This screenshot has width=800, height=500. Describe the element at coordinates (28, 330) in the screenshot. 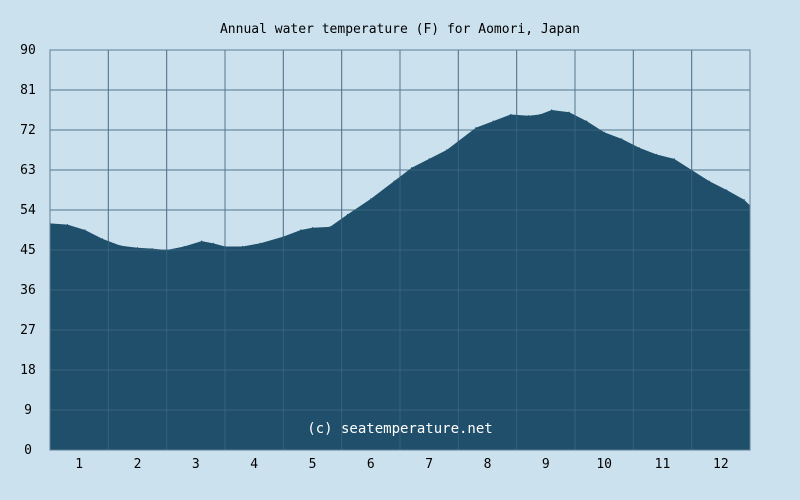

I see `y-tick-label: 27` at that location.